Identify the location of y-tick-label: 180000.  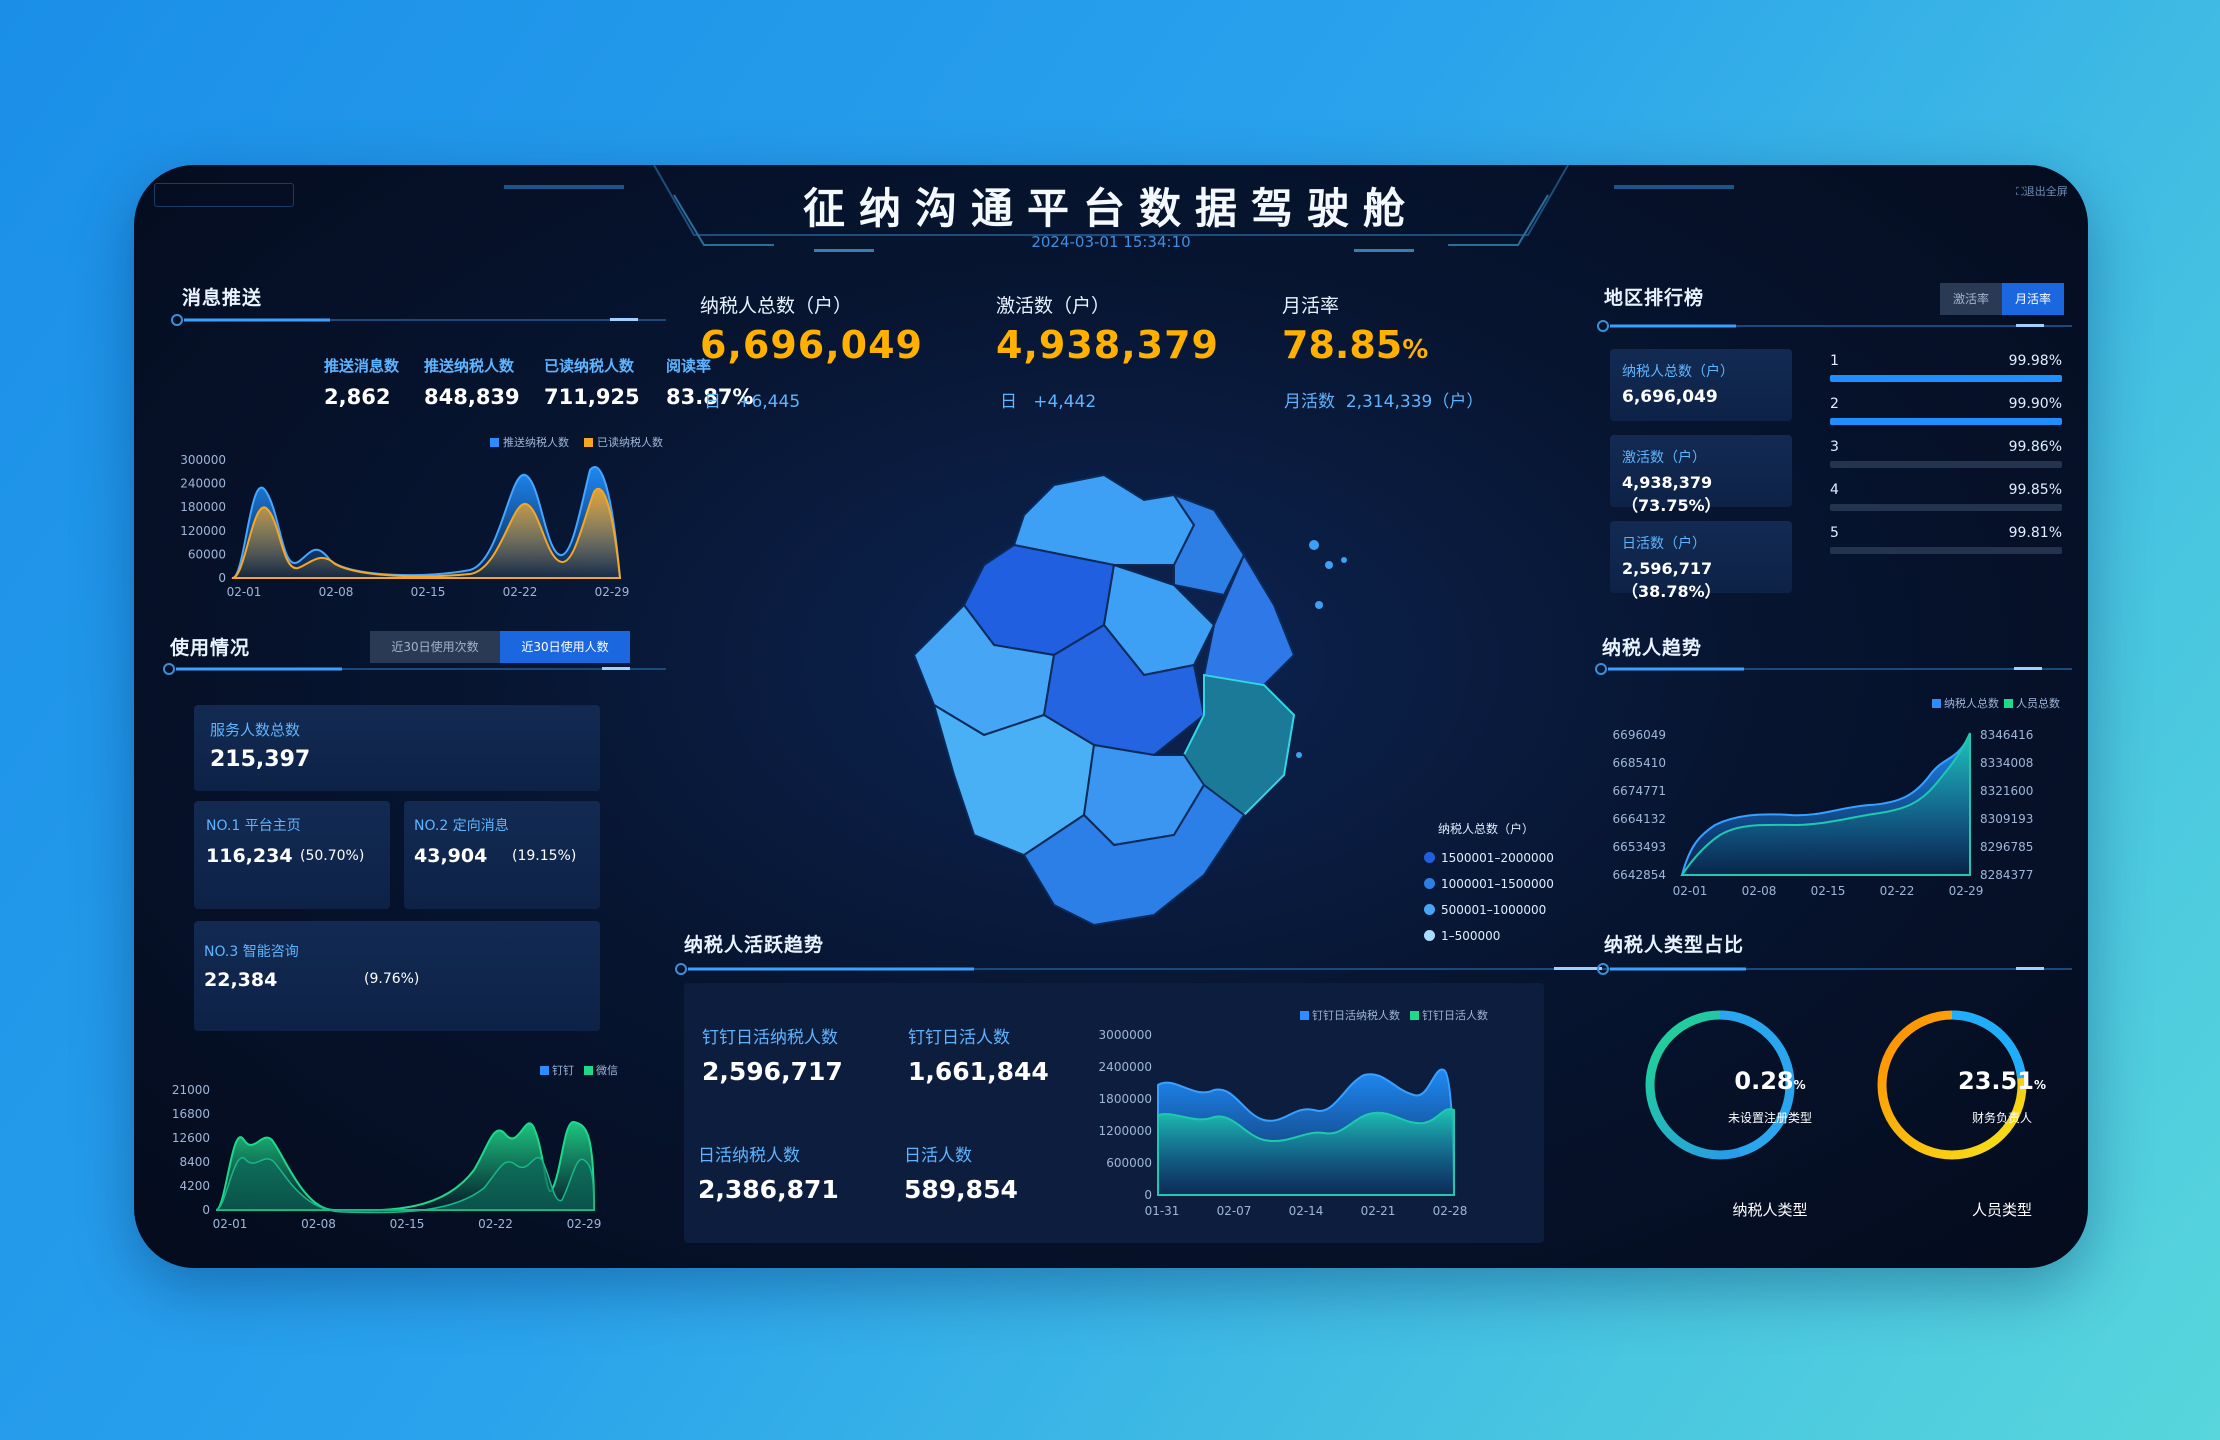
(203, 507).